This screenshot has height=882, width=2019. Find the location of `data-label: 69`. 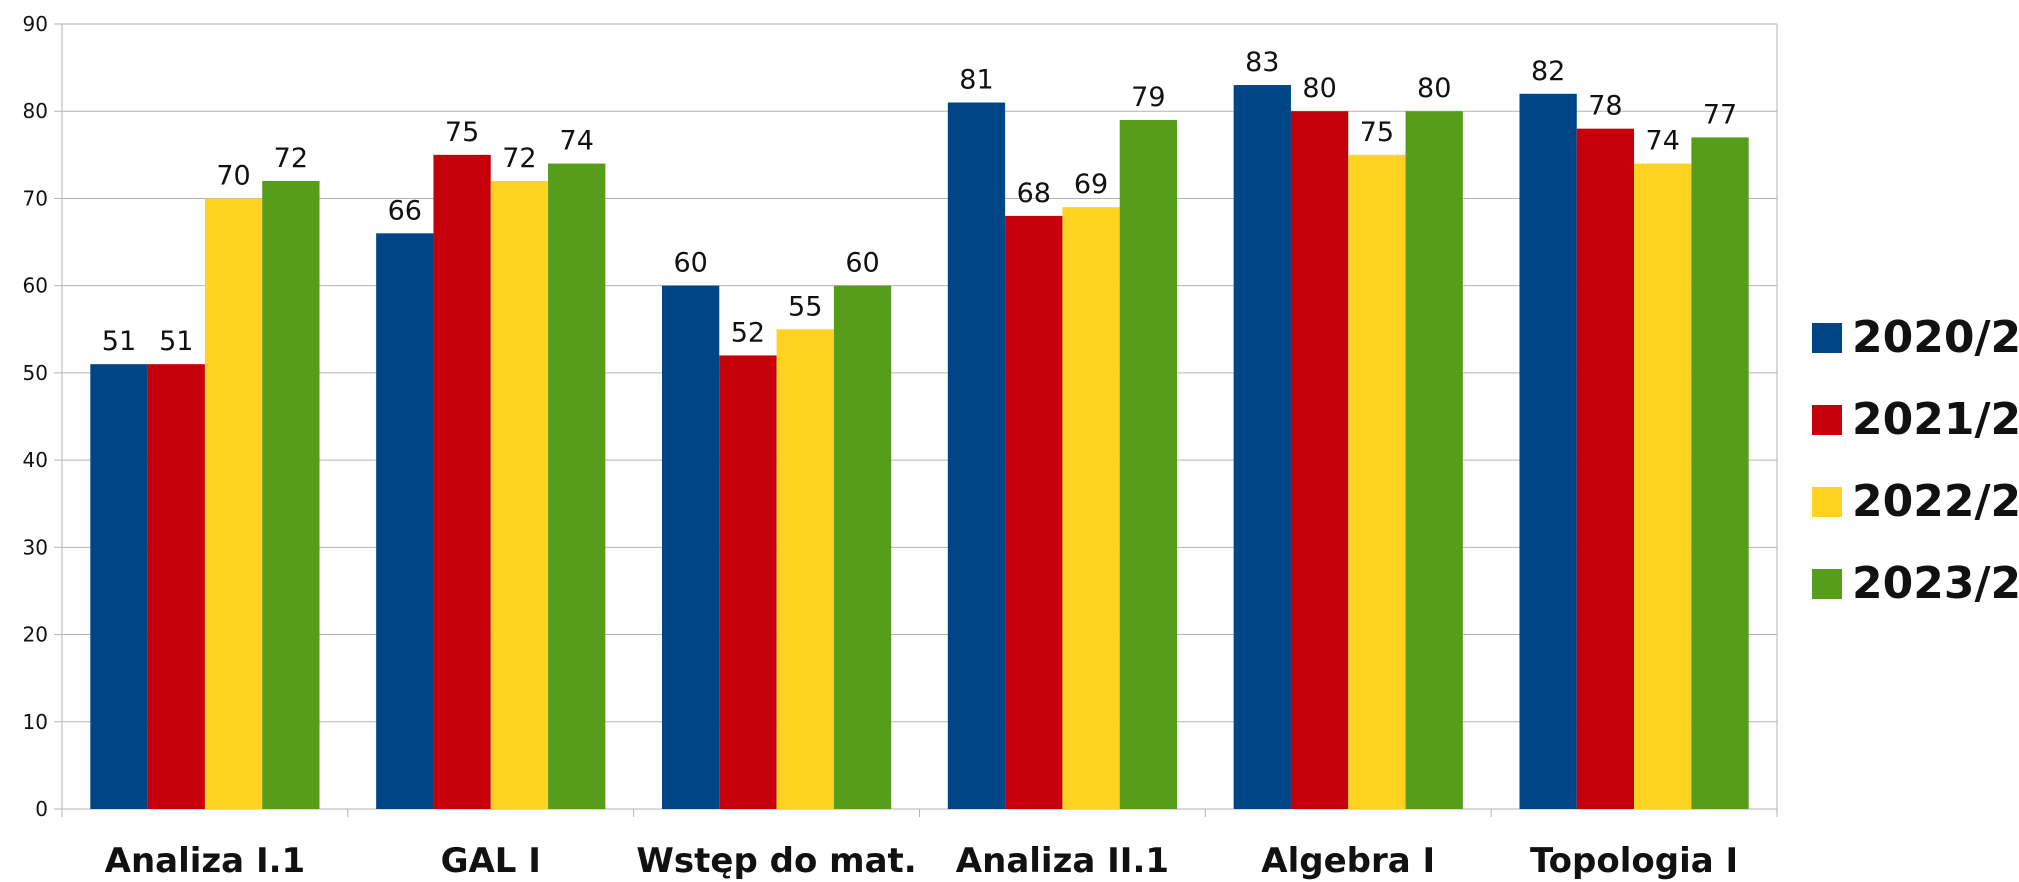

data-label: 69 is located at coordinates (1091, 184).